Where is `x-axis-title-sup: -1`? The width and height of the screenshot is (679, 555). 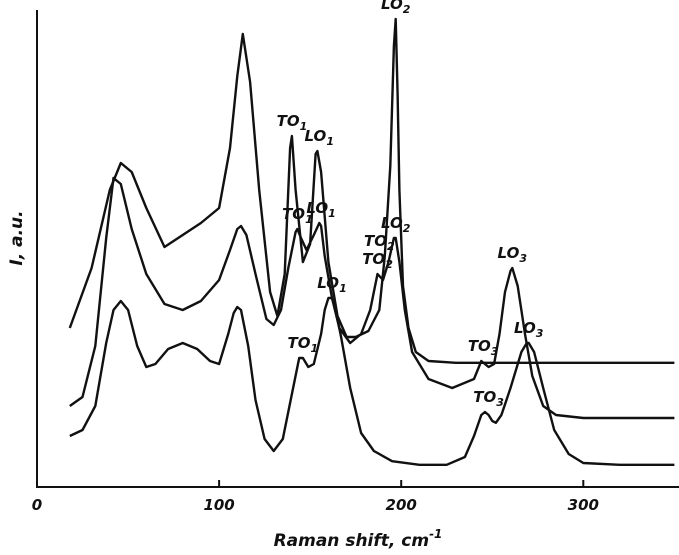
x-axis-title-sup: -1 is located at coordinates (435, 534).